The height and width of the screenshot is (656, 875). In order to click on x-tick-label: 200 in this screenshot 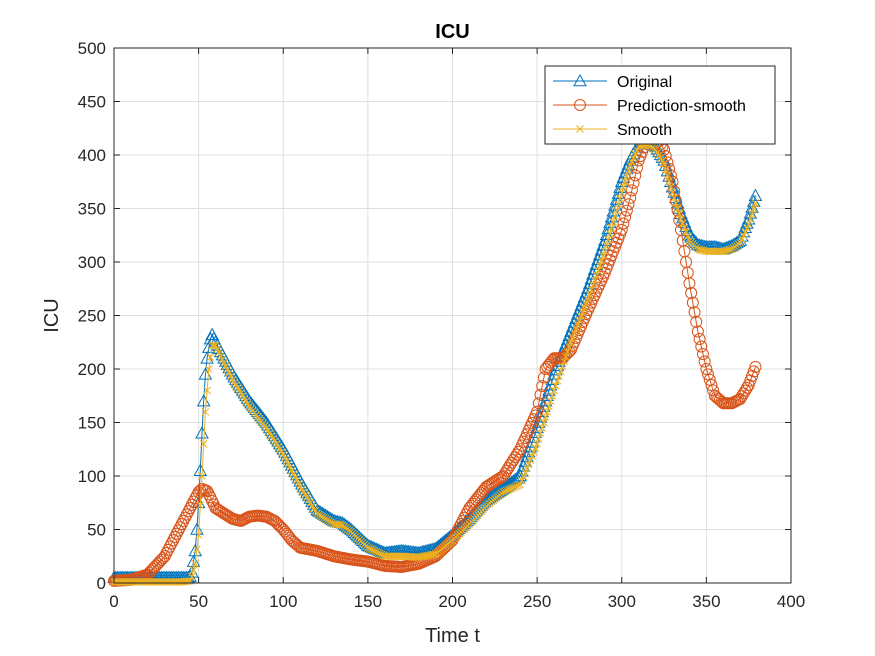, I will do `click(452, 601)`.